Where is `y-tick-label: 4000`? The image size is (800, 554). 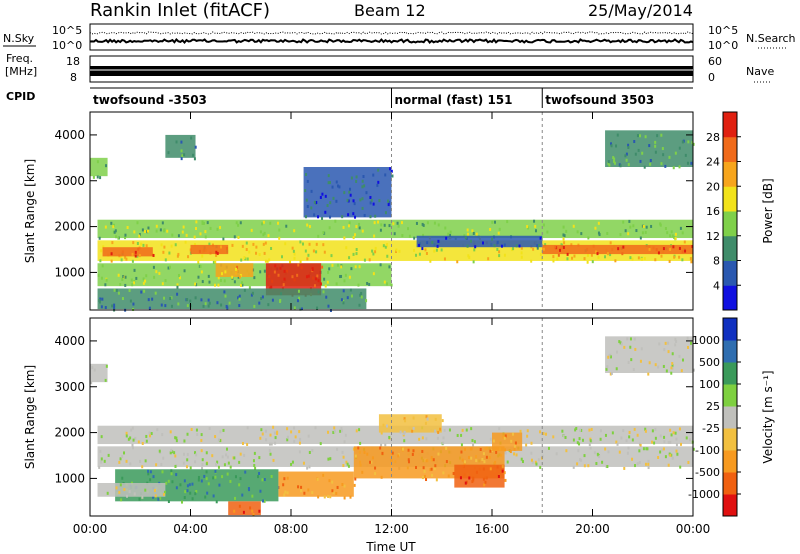
y-tick-label: 4000 is located at coordinates (69, 341).